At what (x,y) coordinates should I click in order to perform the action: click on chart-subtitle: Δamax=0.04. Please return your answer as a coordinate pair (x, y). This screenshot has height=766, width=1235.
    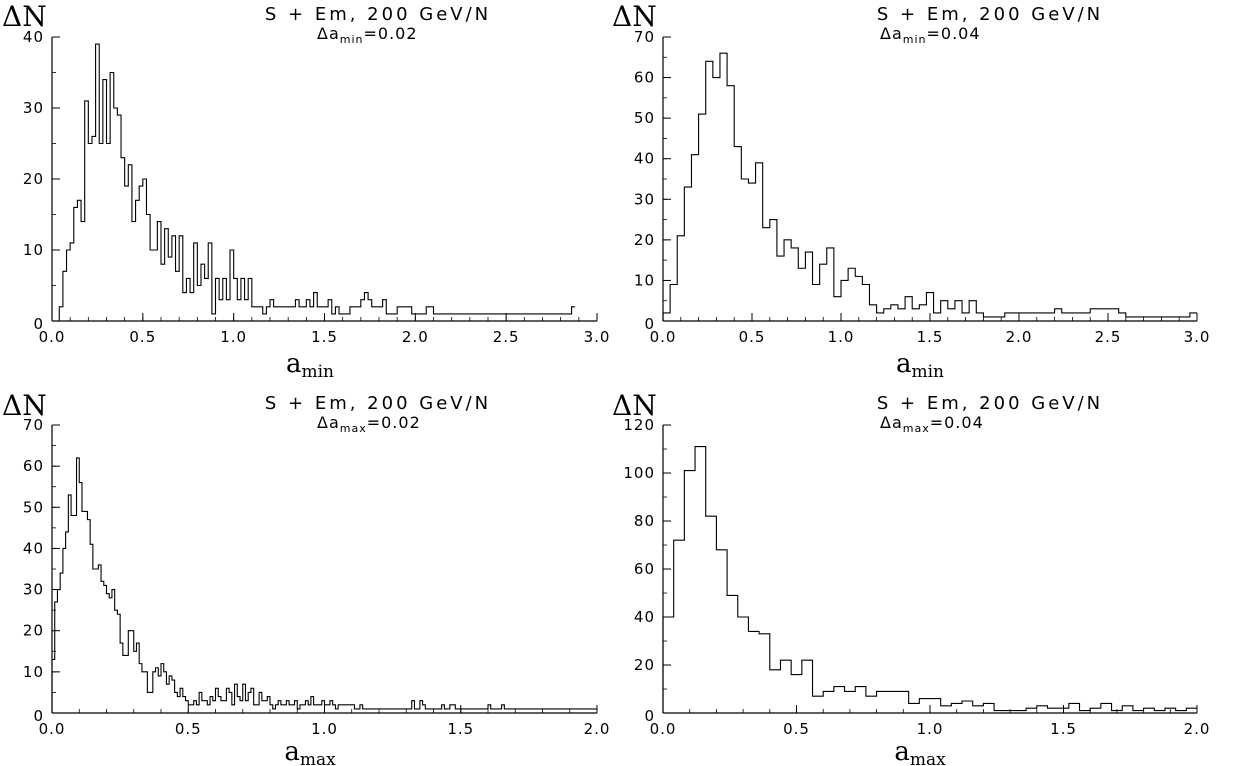
    Looking at the image, I should click on (932, 424).